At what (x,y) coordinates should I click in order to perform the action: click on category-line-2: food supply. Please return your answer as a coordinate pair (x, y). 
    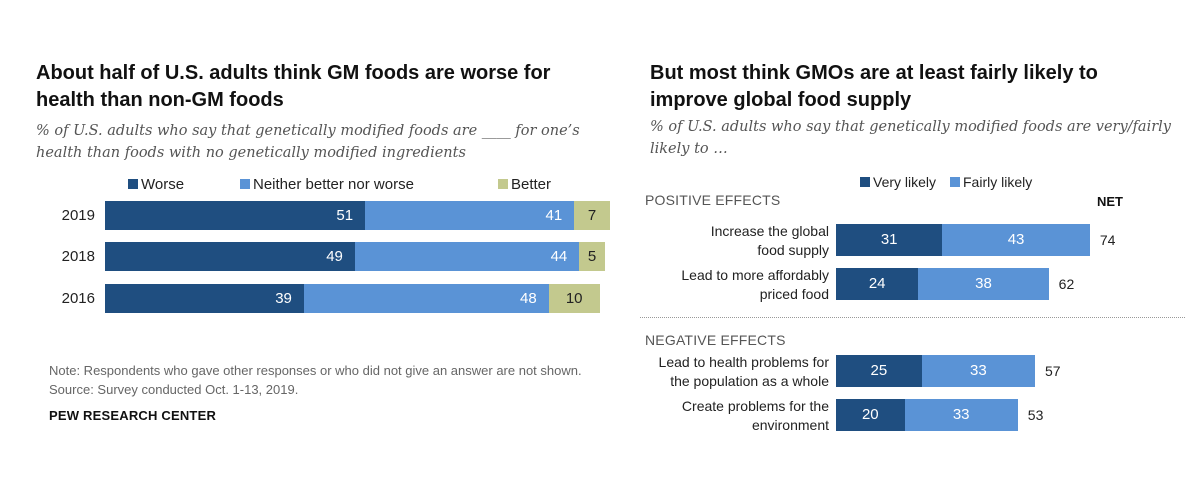
    Looking at the image, I should click on (793, 250).